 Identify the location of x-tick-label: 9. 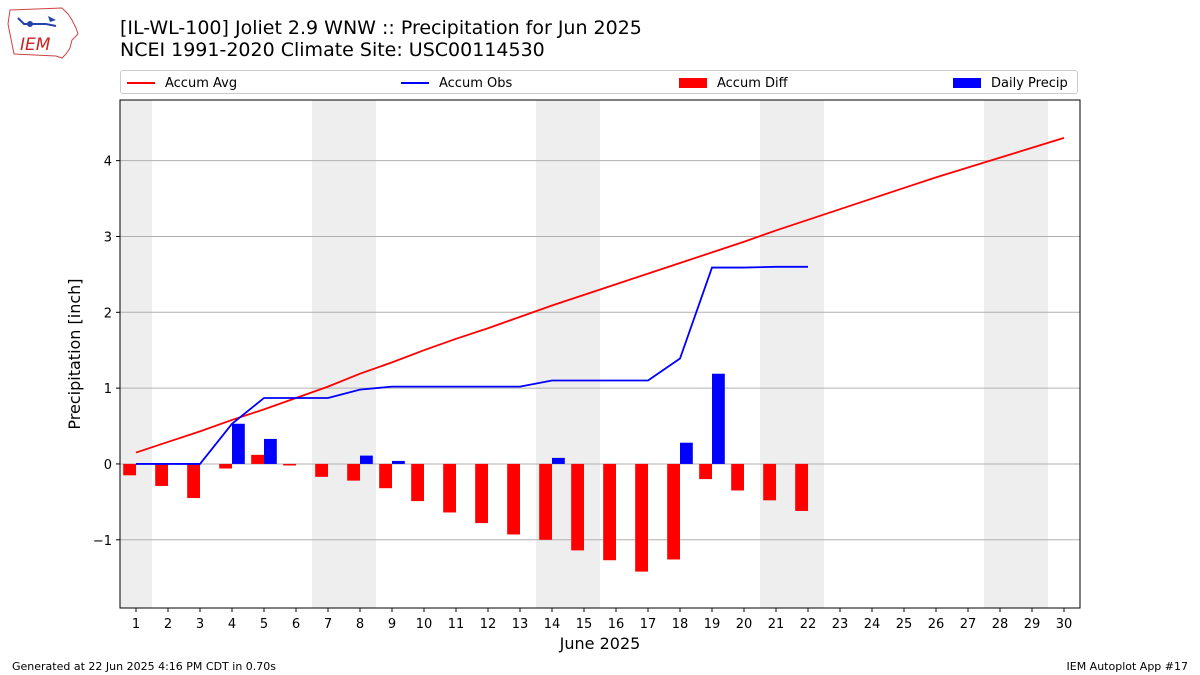
(392, 624).